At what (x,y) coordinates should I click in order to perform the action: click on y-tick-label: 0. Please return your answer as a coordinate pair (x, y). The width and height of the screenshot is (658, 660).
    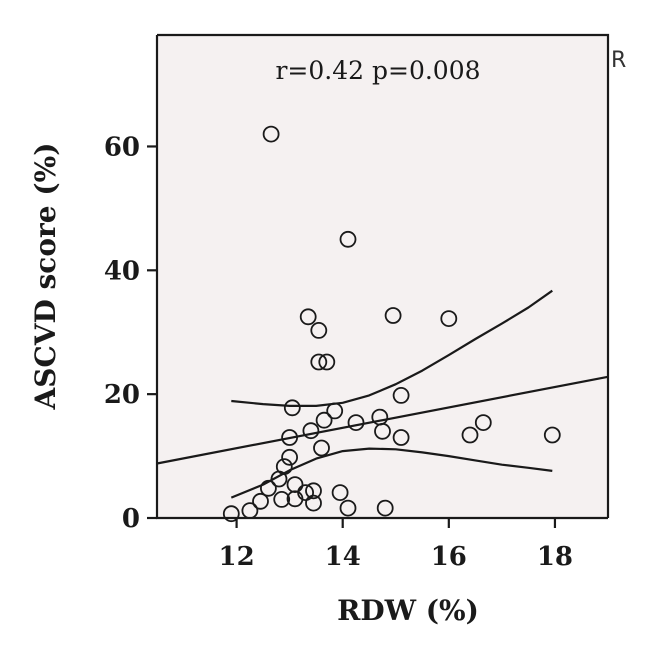
    Looking at the image, I should click on (131, 519).